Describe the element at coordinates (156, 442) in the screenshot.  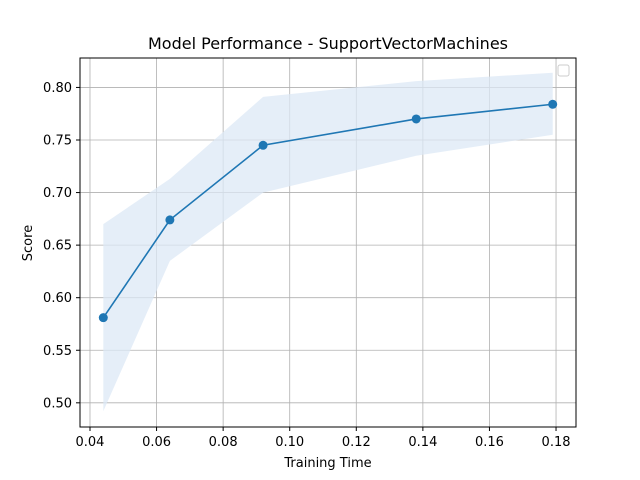
I see `x-tick-label: 0.06` at that location.